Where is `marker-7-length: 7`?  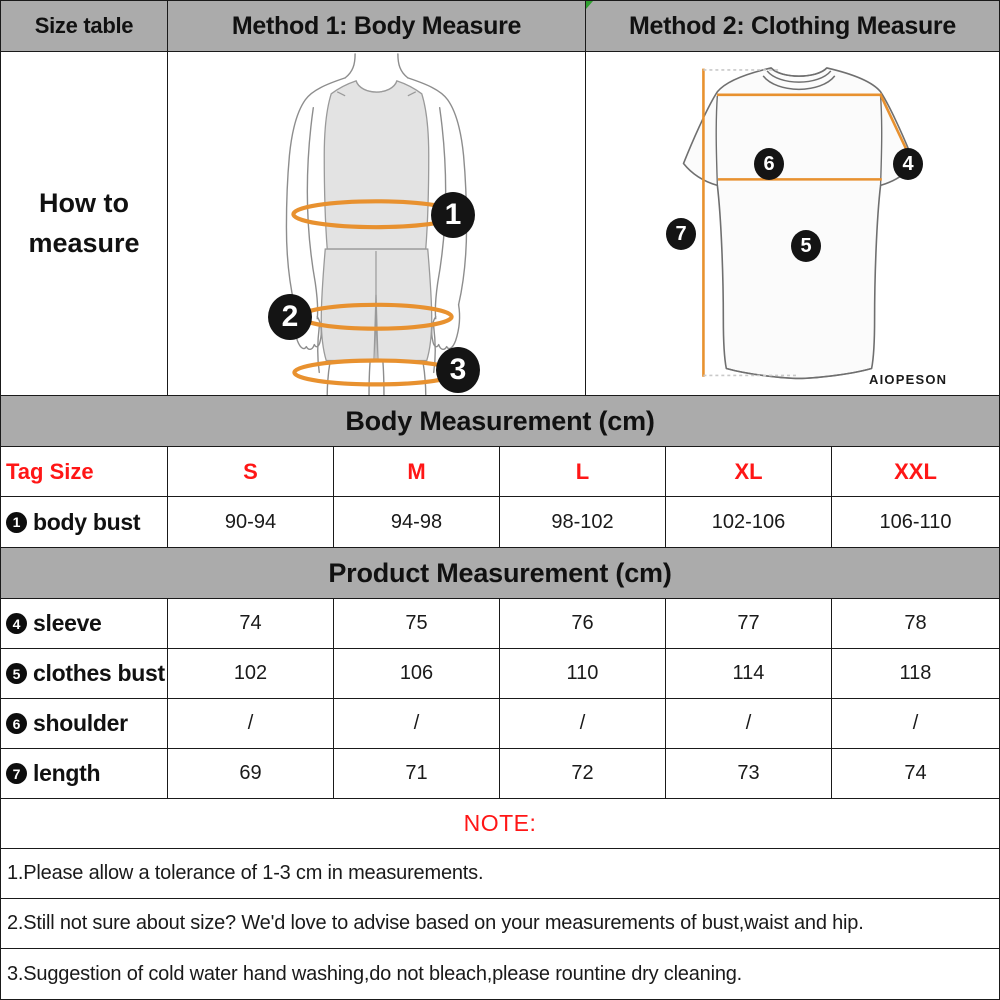
marker-7-length: 7 is located at coordinates (681, 234).